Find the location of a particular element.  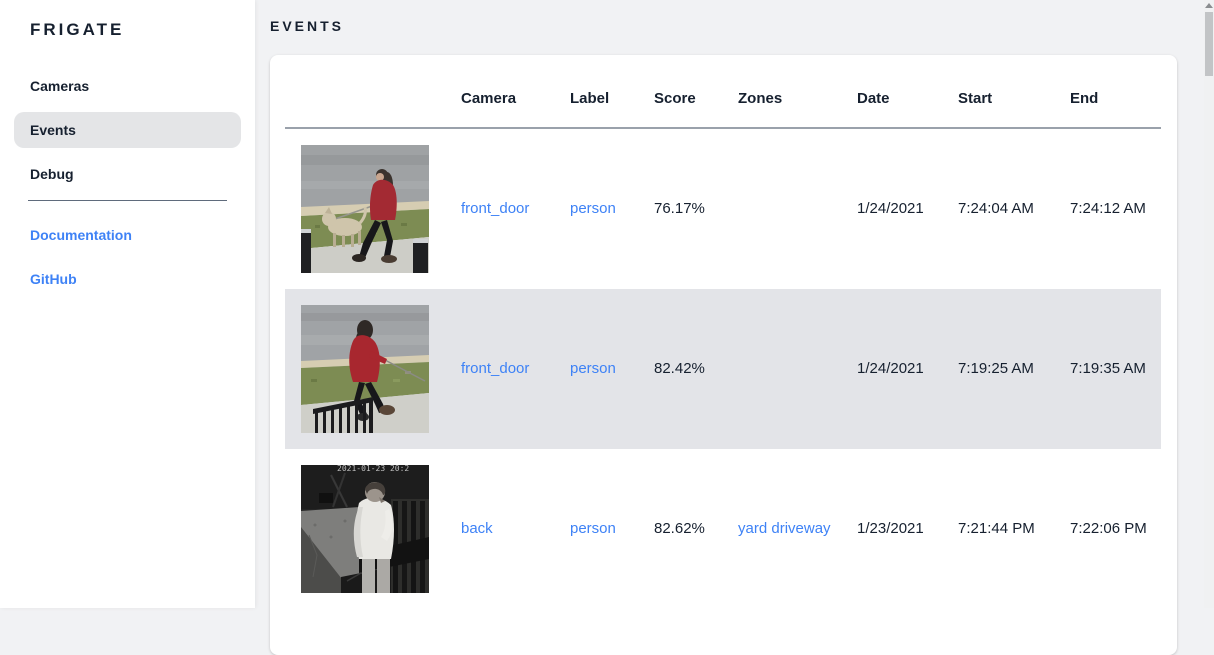

event-thumbnail-cell: 2021-01-23 20:2 is located at coordinates (365, 529).